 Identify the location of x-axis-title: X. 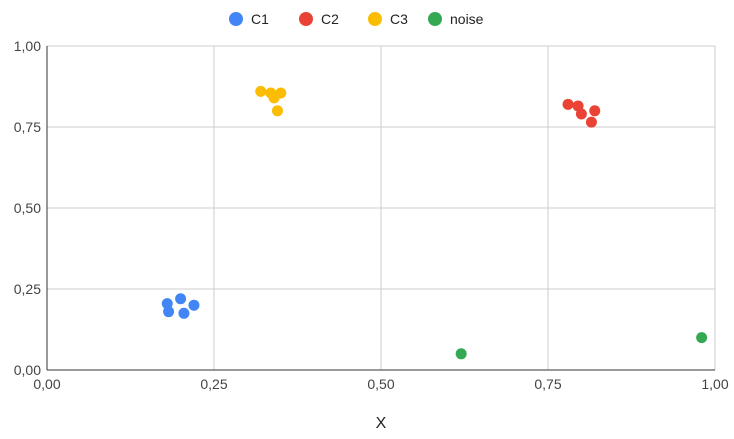
(381, 423).